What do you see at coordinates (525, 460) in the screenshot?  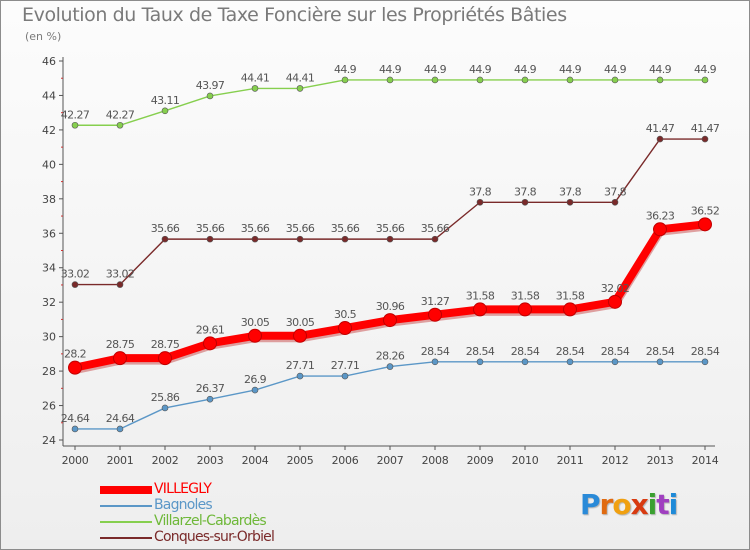 I see `x-tick-label: 2010` at bounding box center [525, 460].